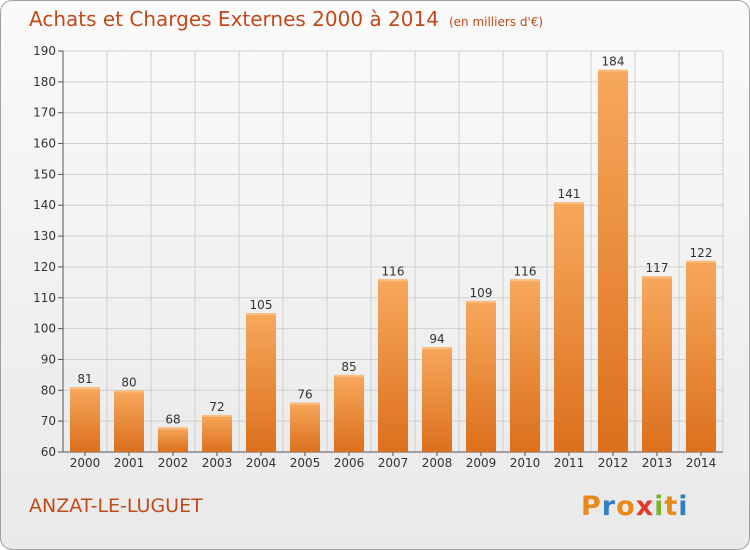 This screenshot has height=550, width=750. I want to click on y-tick-label: 130, so click(44, 236).